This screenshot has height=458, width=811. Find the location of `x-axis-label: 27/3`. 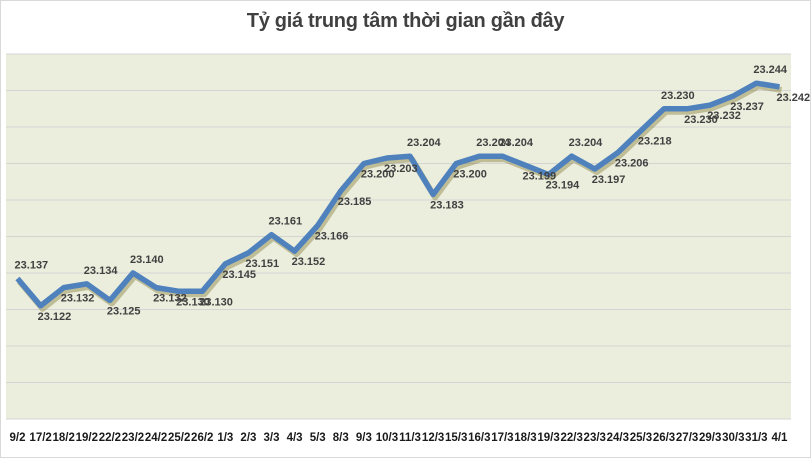

x-axis-label: 27/3 is located at coordinates (687, 438).